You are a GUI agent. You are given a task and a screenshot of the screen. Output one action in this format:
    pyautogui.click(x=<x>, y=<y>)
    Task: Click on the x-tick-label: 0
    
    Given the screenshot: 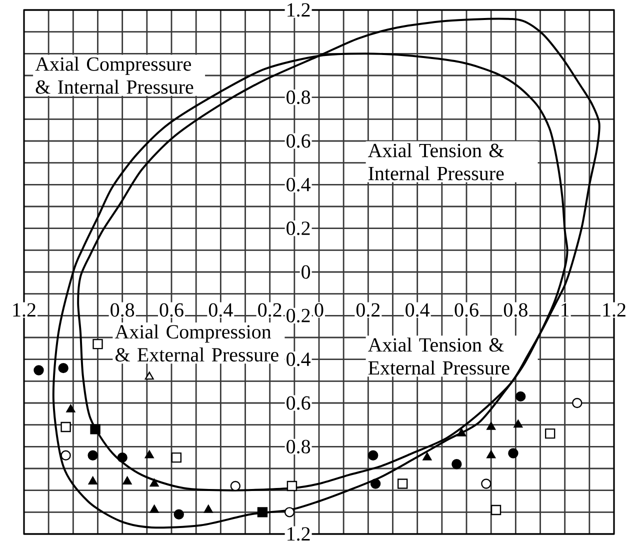 What is the action you would take?
    pyautogui.click(x=319, y=310)
    